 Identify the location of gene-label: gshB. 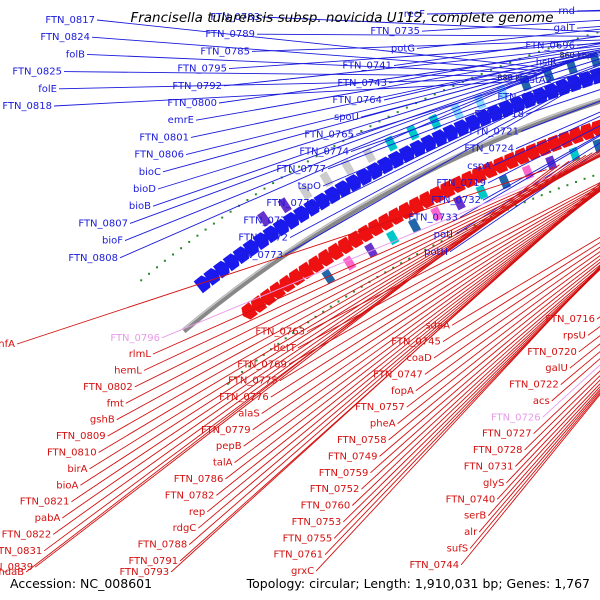
(102, 420).